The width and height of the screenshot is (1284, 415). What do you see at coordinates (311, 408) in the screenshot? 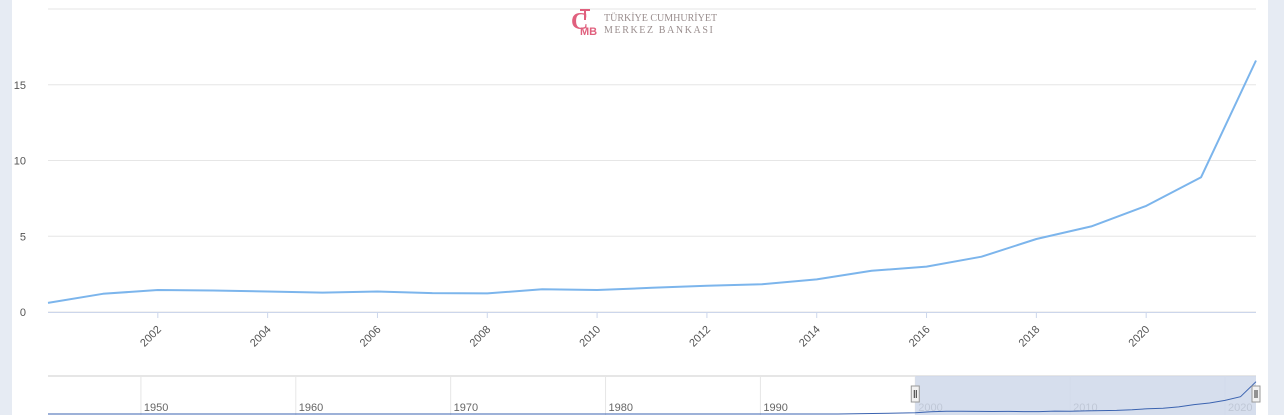
I see `navigator-tick-label: 1960` at bounding box center [311, 408].